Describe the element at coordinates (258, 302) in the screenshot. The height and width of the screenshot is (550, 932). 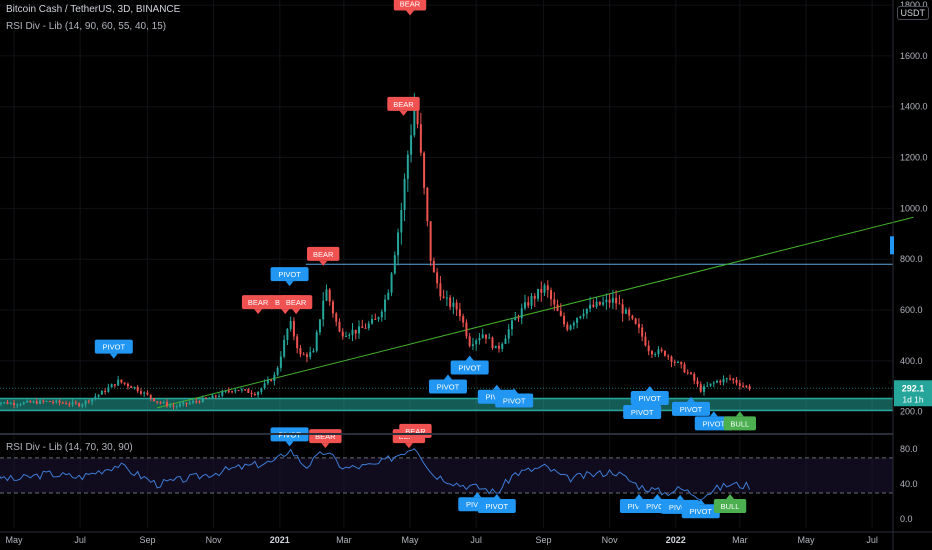
I see `label-text: BEAR` at that location.